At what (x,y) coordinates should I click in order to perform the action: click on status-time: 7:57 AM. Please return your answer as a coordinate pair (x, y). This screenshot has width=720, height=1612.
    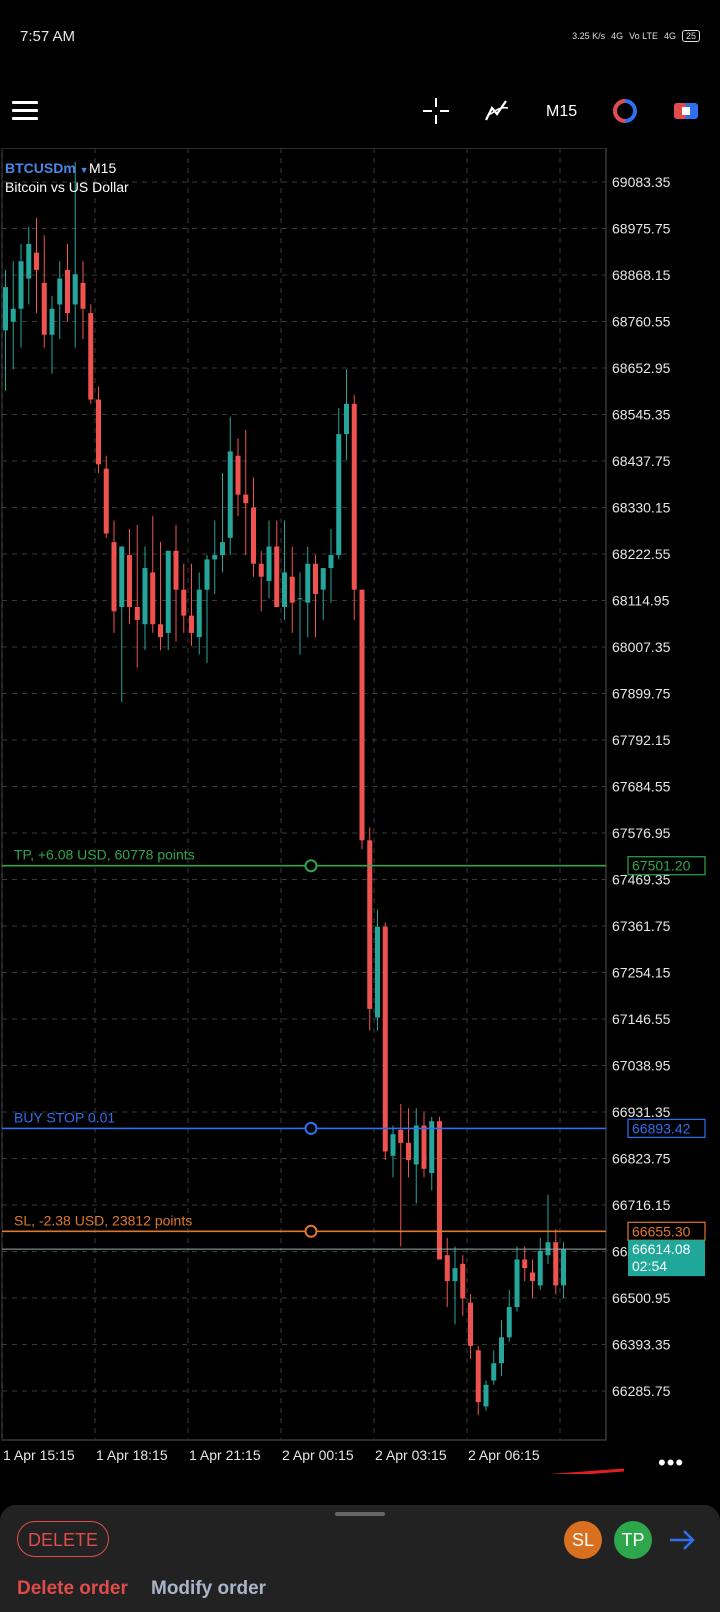
    Looking at the image, I should click on (48, 36).